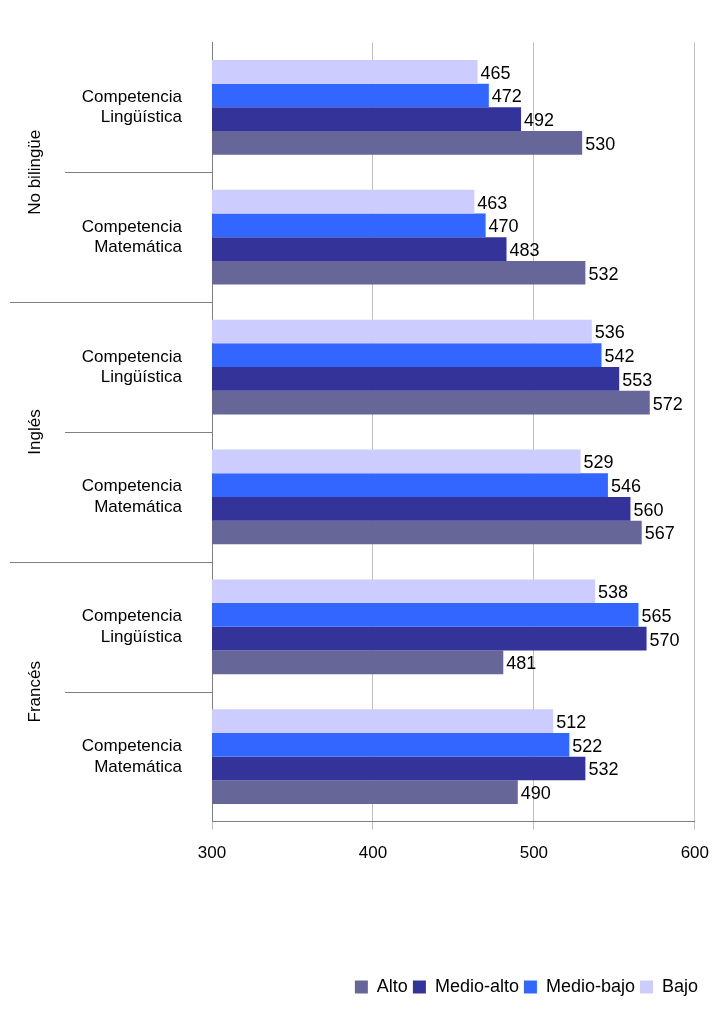 Image resolution: width=723 pixels, height=1010 pixels. What do you see at coordinates (600, 143) in the screenshot?
I see `data-label: 530` at bounding box center [600, 143].